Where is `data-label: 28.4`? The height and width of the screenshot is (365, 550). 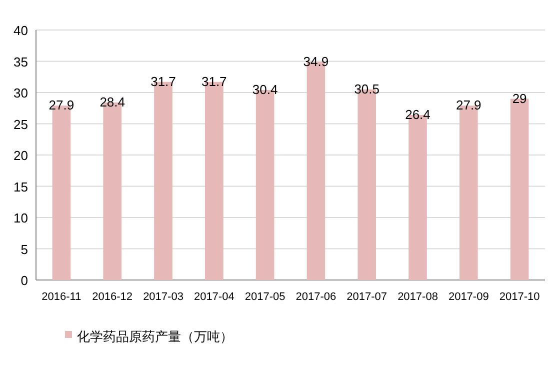
data-label: 28.4 is located at coordinates (113, 102).